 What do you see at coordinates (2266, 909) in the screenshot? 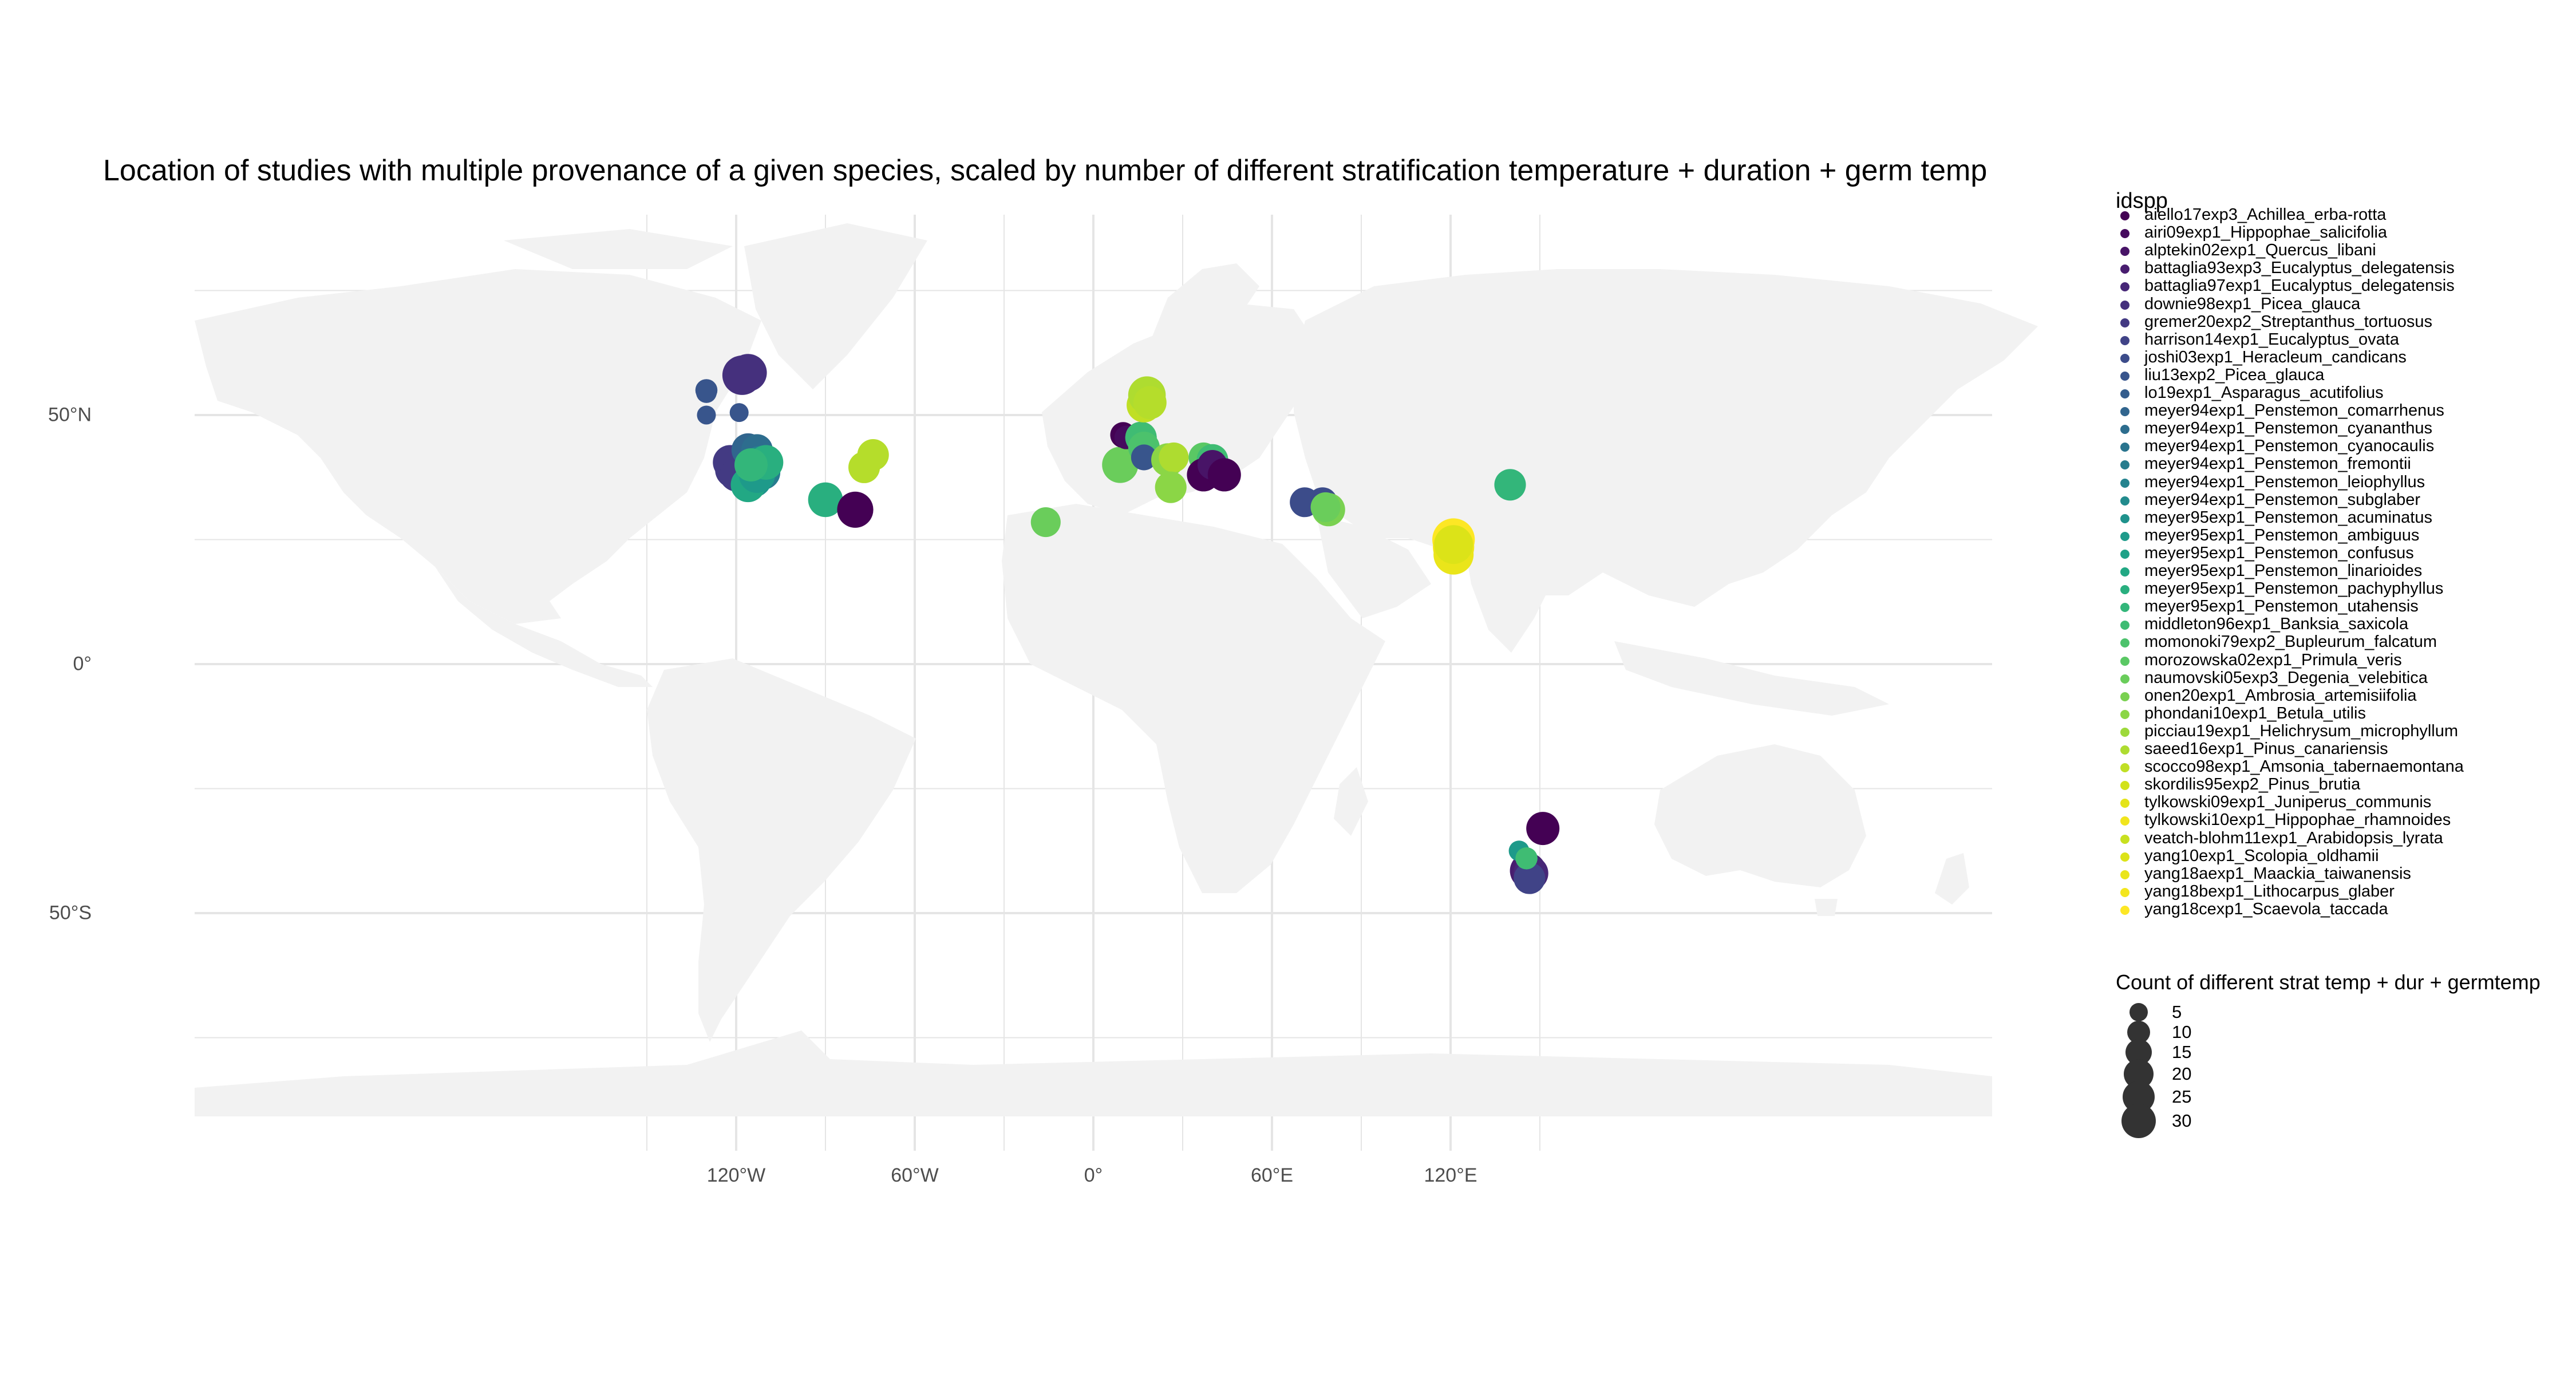
I see `legend-label: yang18cexp1_Scaevola_taccada` at bounding box center [2266, 909].